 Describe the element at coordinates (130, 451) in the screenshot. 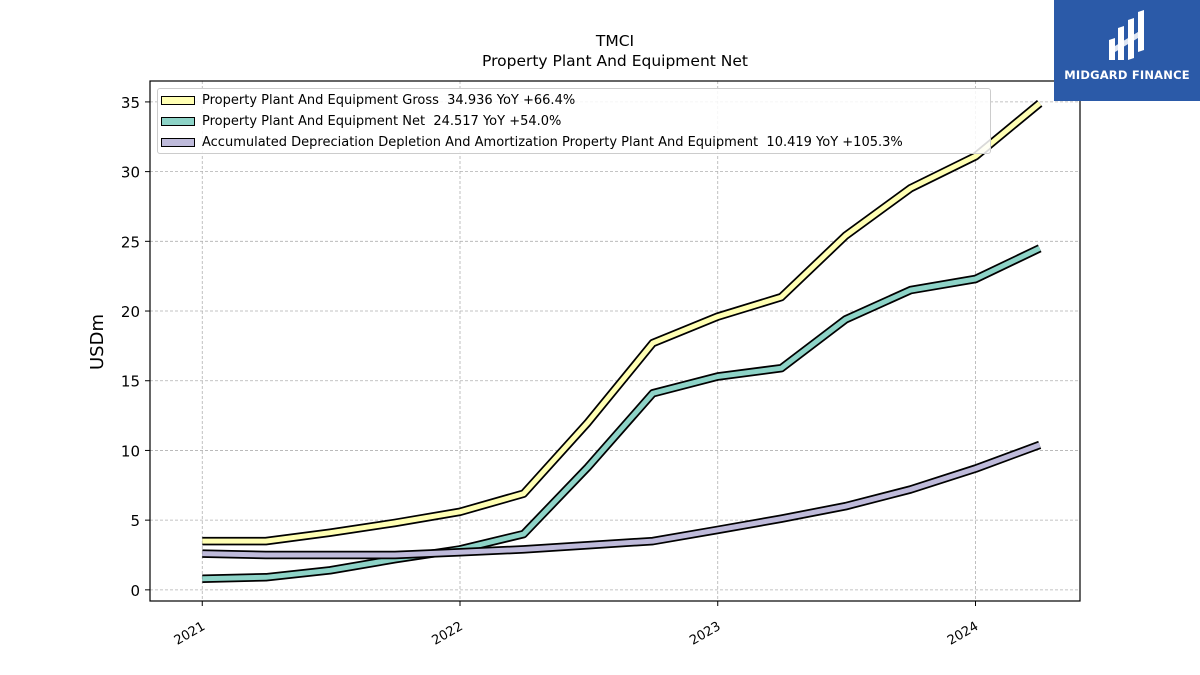

I see `y-tick-label: 10` at that location.